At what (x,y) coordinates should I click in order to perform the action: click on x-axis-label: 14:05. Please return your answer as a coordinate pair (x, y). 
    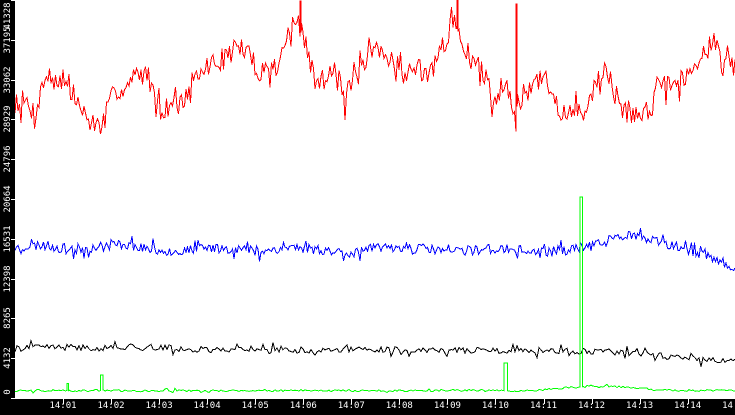
    Looking at the image, I should click on (255, 406).